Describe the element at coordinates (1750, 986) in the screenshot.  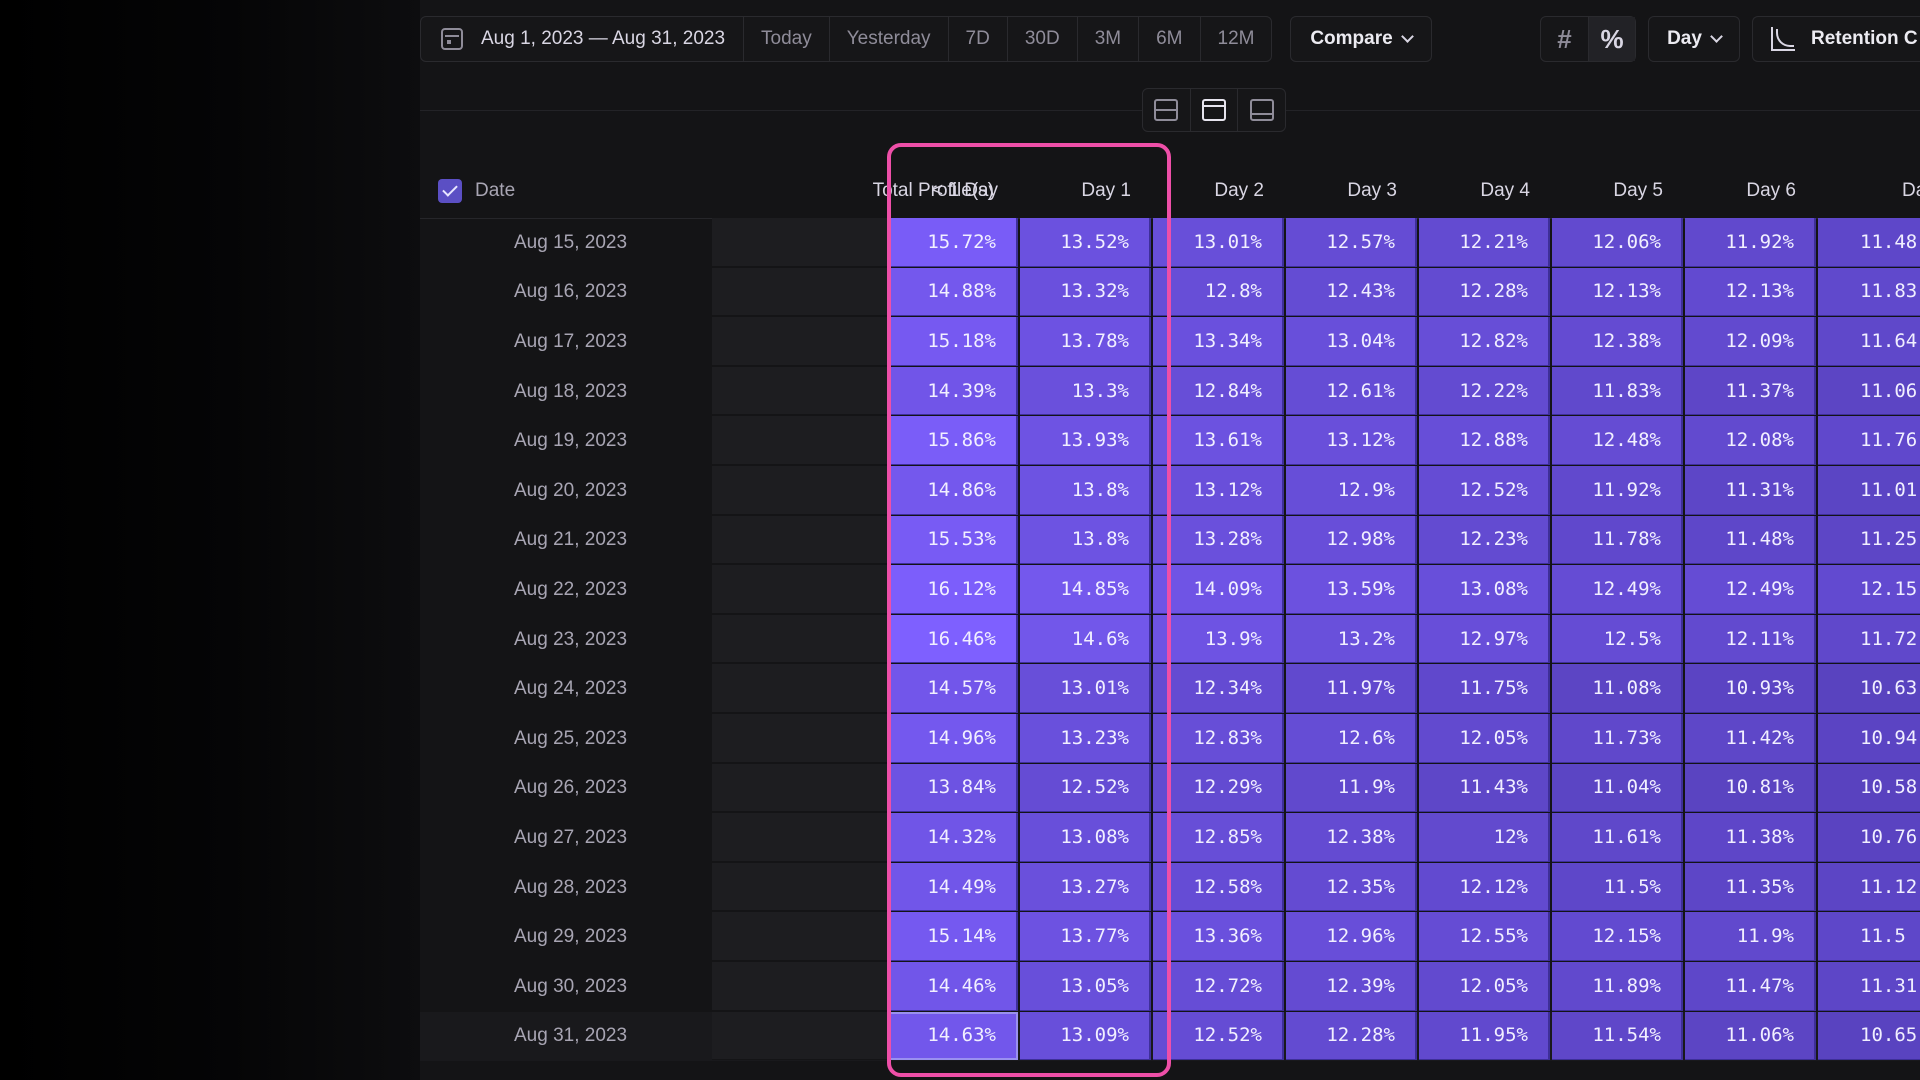
I see `retention-cell-day-6: 11.47%` at that location.